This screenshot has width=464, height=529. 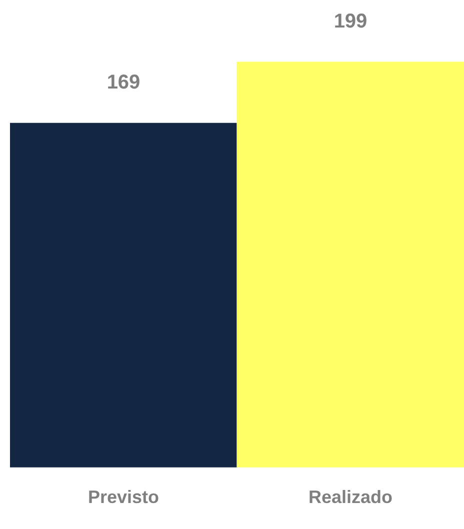 What do you see at coordinates (350, 497) in the screenshot?
I see `x-tick-label: Realizado` at bounding box center [350, 497].